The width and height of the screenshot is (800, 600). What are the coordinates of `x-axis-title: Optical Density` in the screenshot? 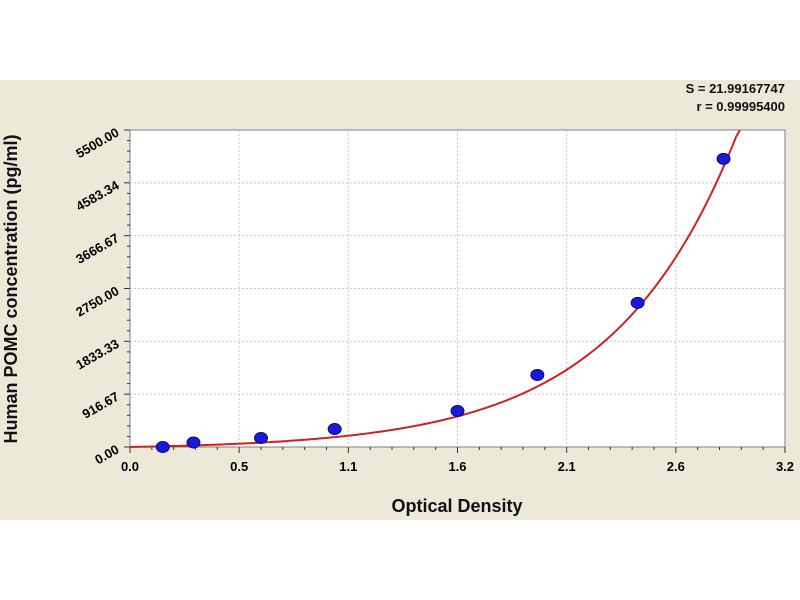 It's located at (456, 506).